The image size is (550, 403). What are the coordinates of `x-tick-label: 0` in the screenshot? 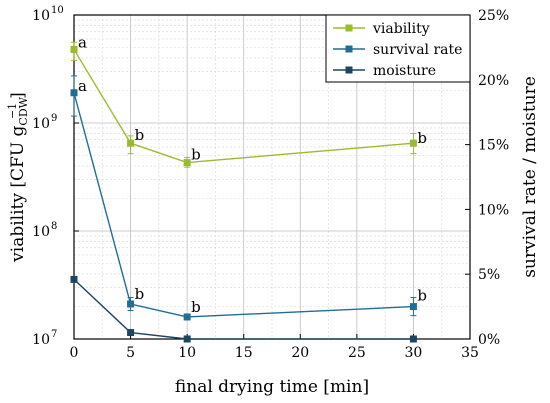 It's located at (74, 353).